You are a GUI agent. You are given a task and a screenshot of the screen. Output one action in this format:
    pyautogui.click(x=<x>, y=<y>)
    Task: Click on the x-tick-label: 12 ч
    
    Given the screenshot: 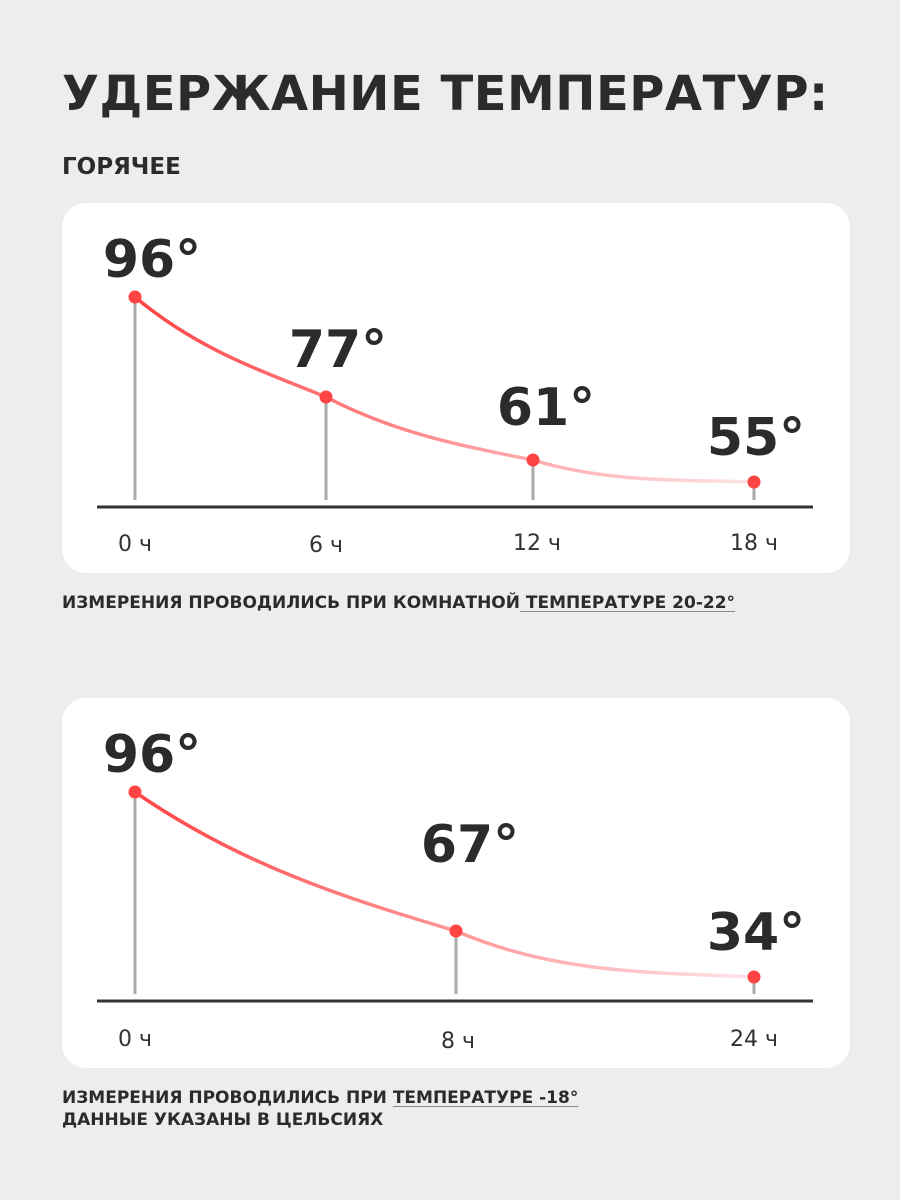 What is the action you would take?
    pyautogui.click(x=537, y=543)
    